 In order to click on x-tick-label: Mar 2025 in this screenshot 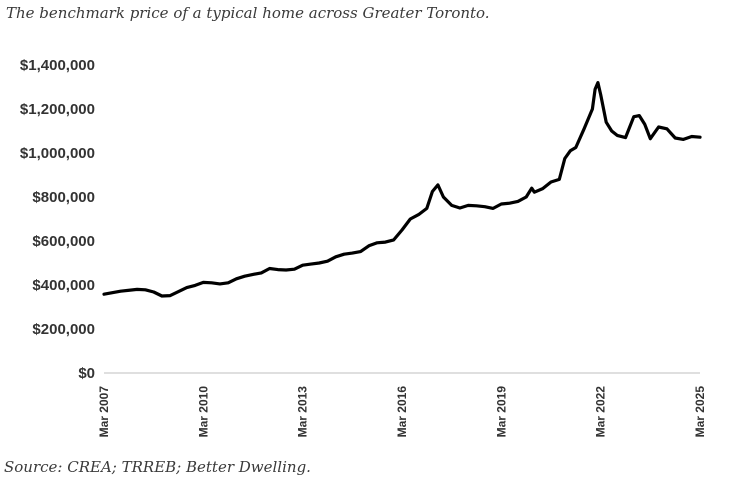, I will do `click(700, 412)`.